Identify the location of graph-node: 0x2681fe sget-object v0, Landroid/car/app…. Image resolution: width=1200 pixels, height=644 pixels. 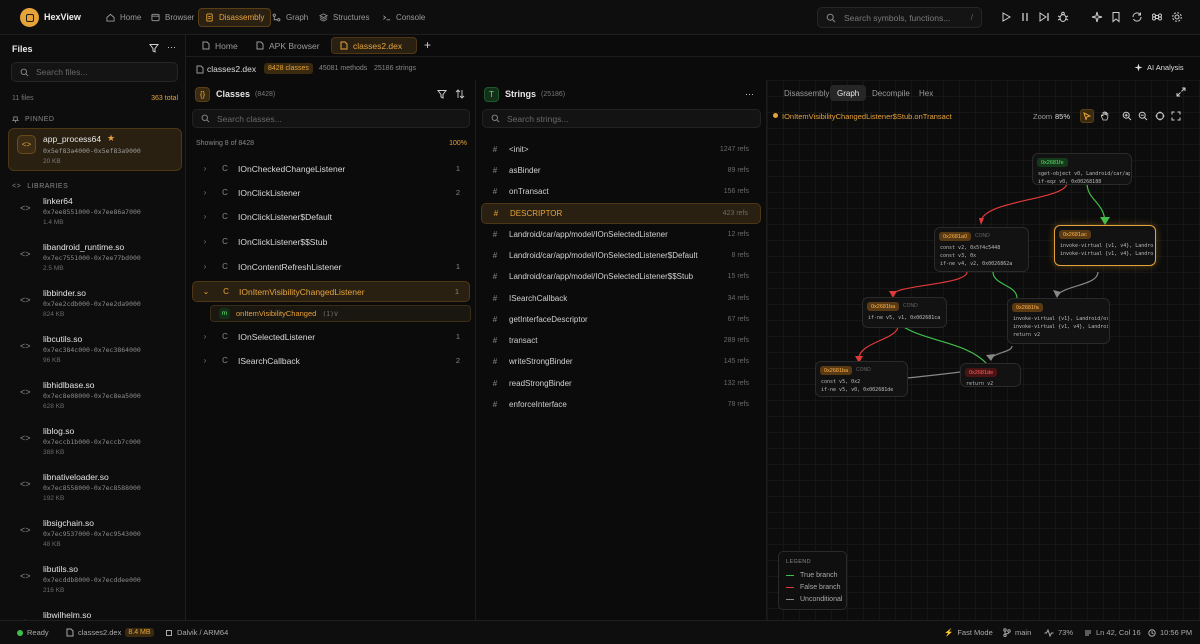
(1082, 169).